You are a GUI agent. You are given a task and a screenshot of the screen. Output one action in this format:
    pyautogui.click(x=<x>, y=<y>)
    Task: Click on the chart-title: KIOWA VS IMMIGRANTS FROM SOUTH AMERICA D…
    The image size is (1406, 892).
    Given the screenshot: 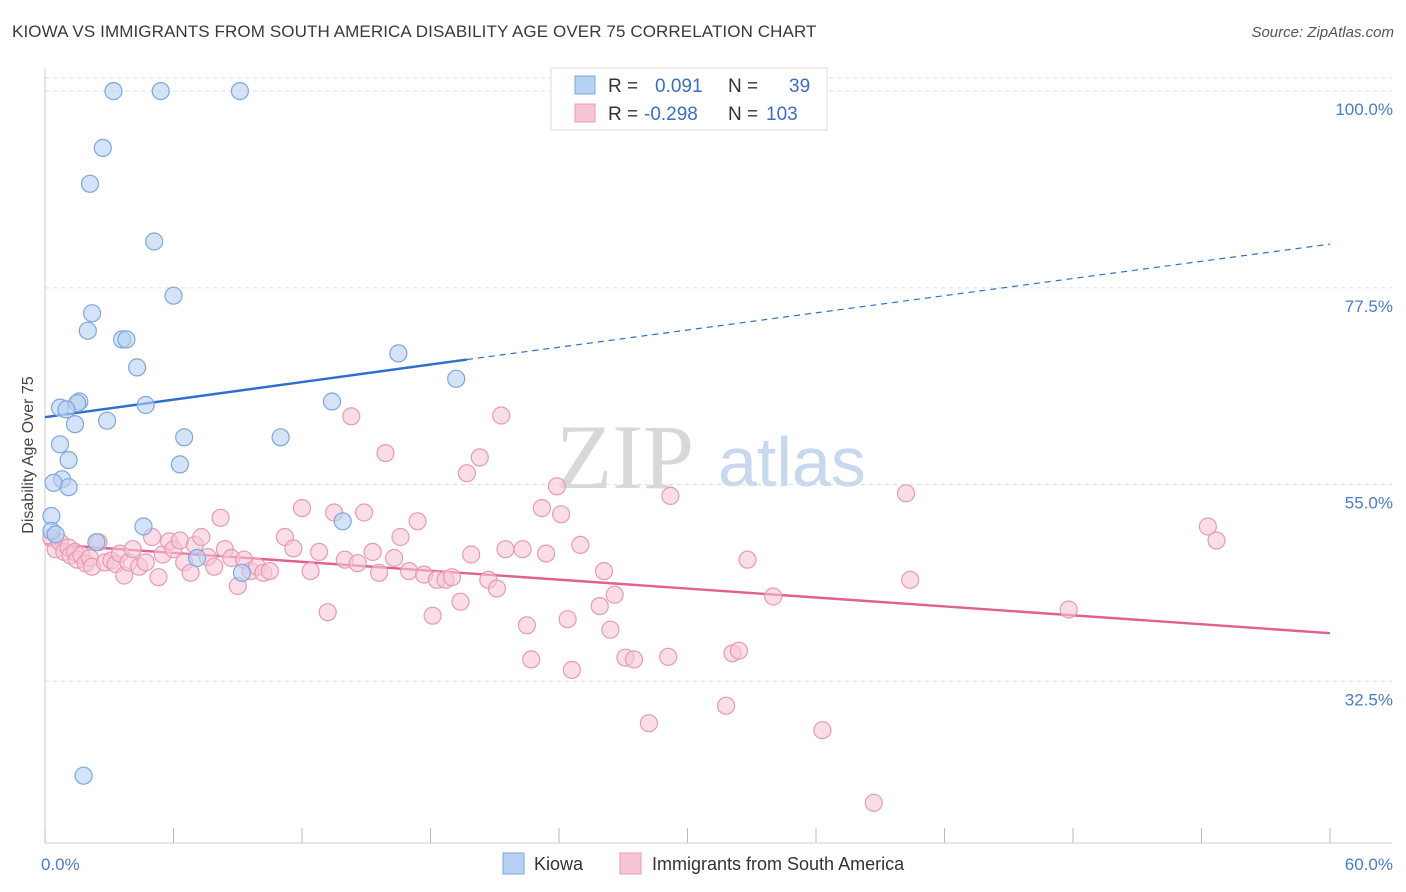 What is the action you would take?
    pyautogui.click(x=414, y=31)
    